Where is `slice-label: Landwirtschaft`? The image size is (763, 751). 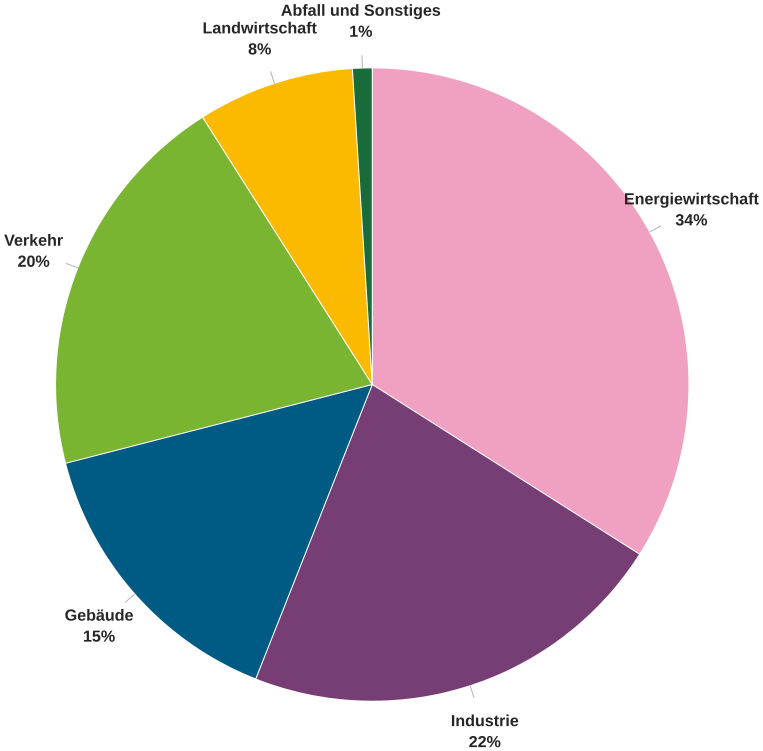 slice-label: Landwirtschaft is located at coordinates (260, 28).